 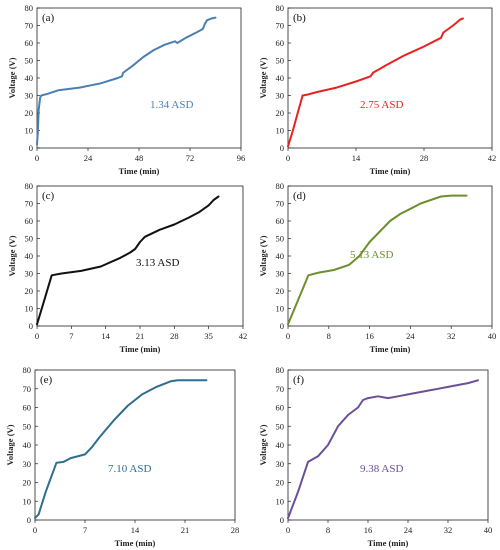 What do you see at coordinates (171, 105) in the screenshot?
I see `series-annotation: 1.34 ASD` at bounding box center [171, 105].